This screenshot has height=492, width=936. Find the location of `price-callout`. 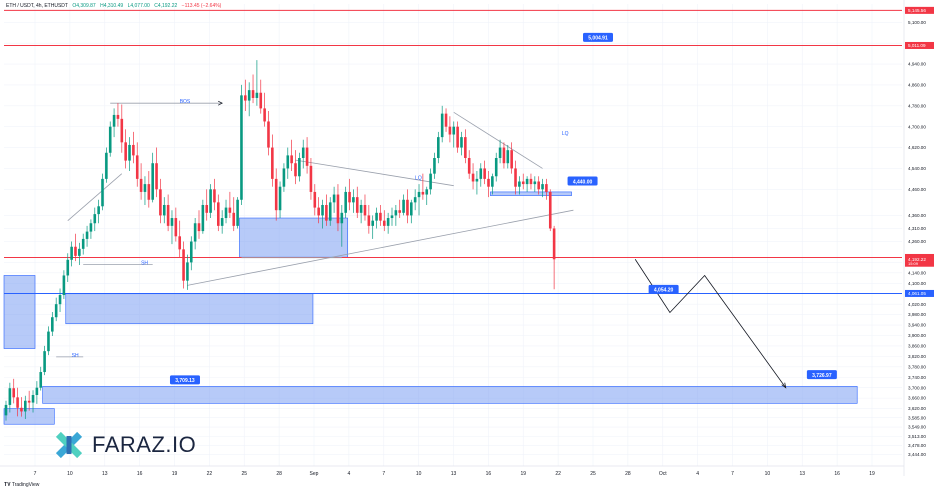

price-callout is located at coordinates (821, 375).